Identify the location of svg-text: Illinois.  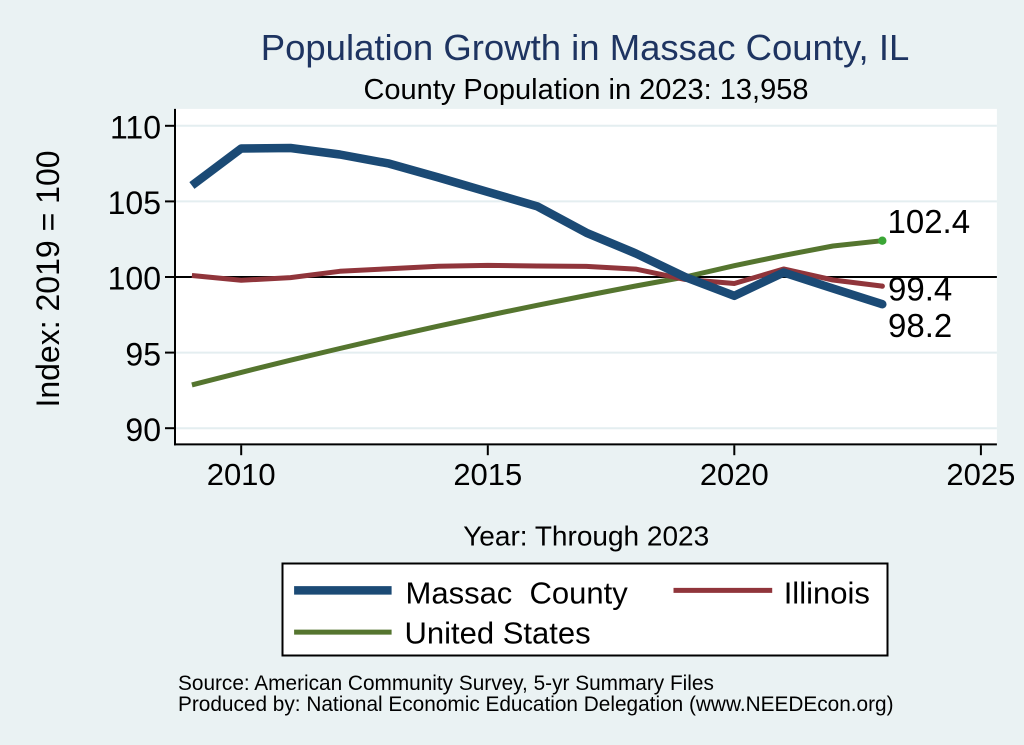
(827, 592).